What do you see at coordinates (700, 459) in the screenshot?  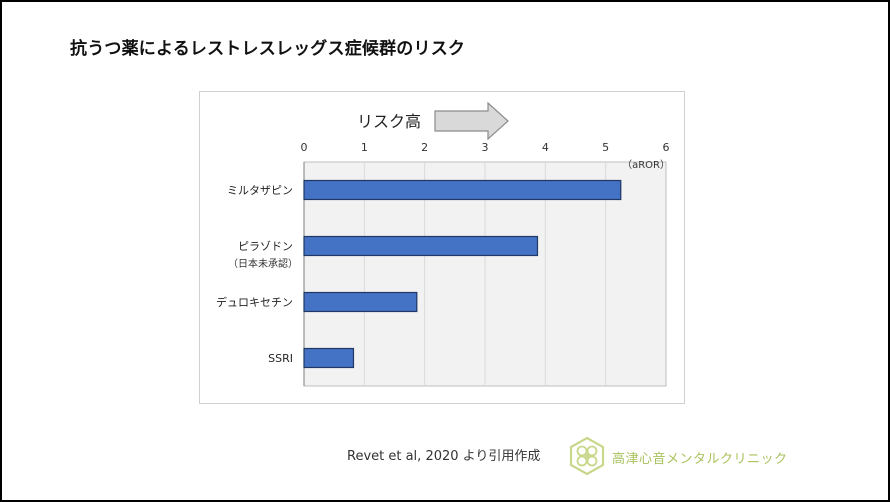 I see `clinic-name: 高津心音メンタルクリニック` at bounding box center [700, 459].